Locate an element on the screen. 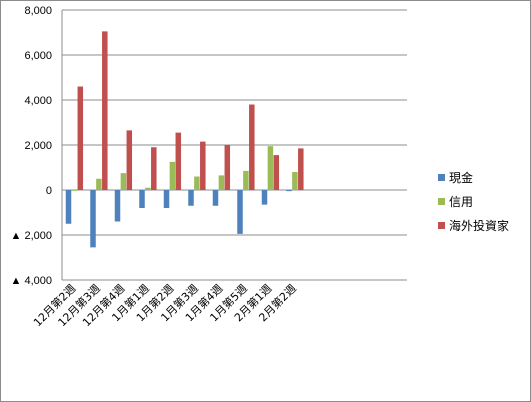 The image size is (531, 402). y-tick-label: 8,000 is located at coordinates (38, 11).